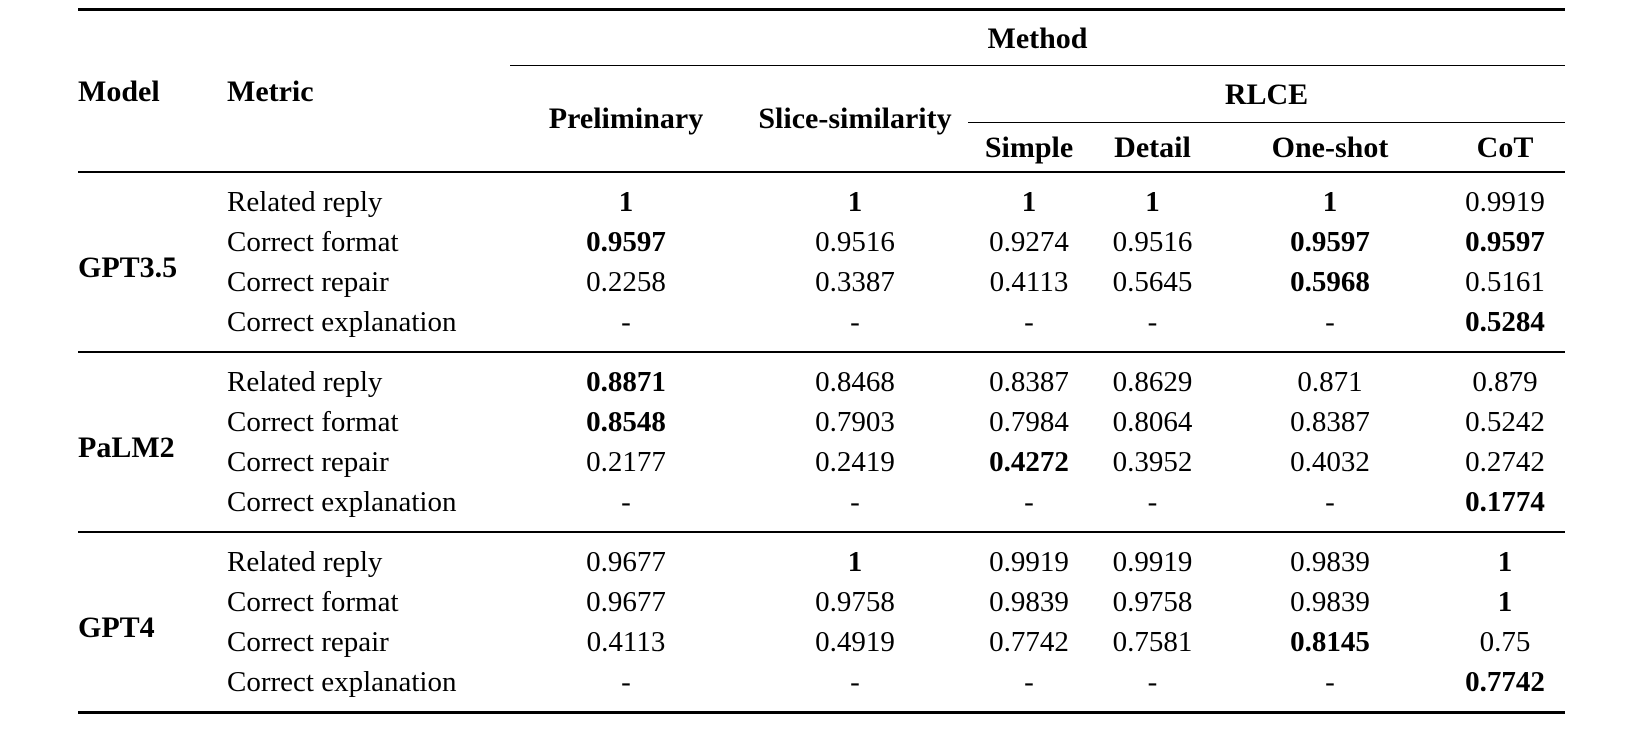 This screenshot has height=732, width=1648. I want to click on value-cell: 0.7581, so click(1152, 642).